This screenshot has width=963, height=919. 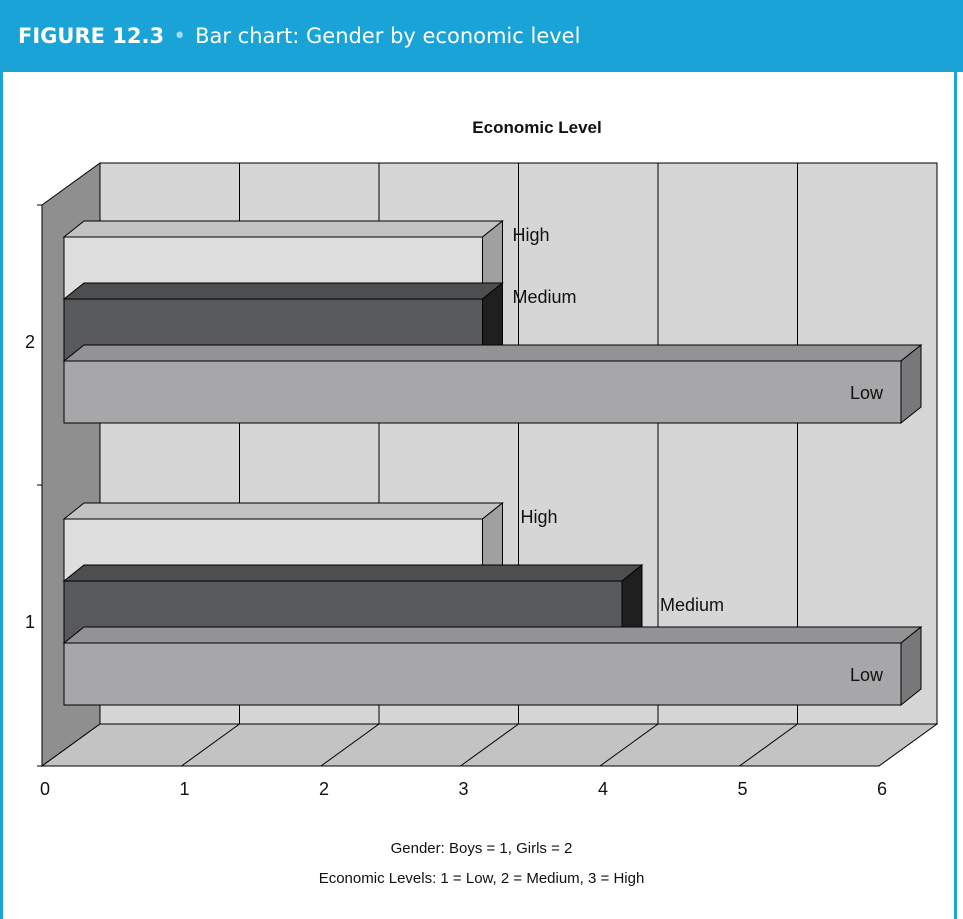 What do you see at coordinates (463, 789) in the screenshot?
I see `x-tick-label: 3` at bounding box center [463, 789].